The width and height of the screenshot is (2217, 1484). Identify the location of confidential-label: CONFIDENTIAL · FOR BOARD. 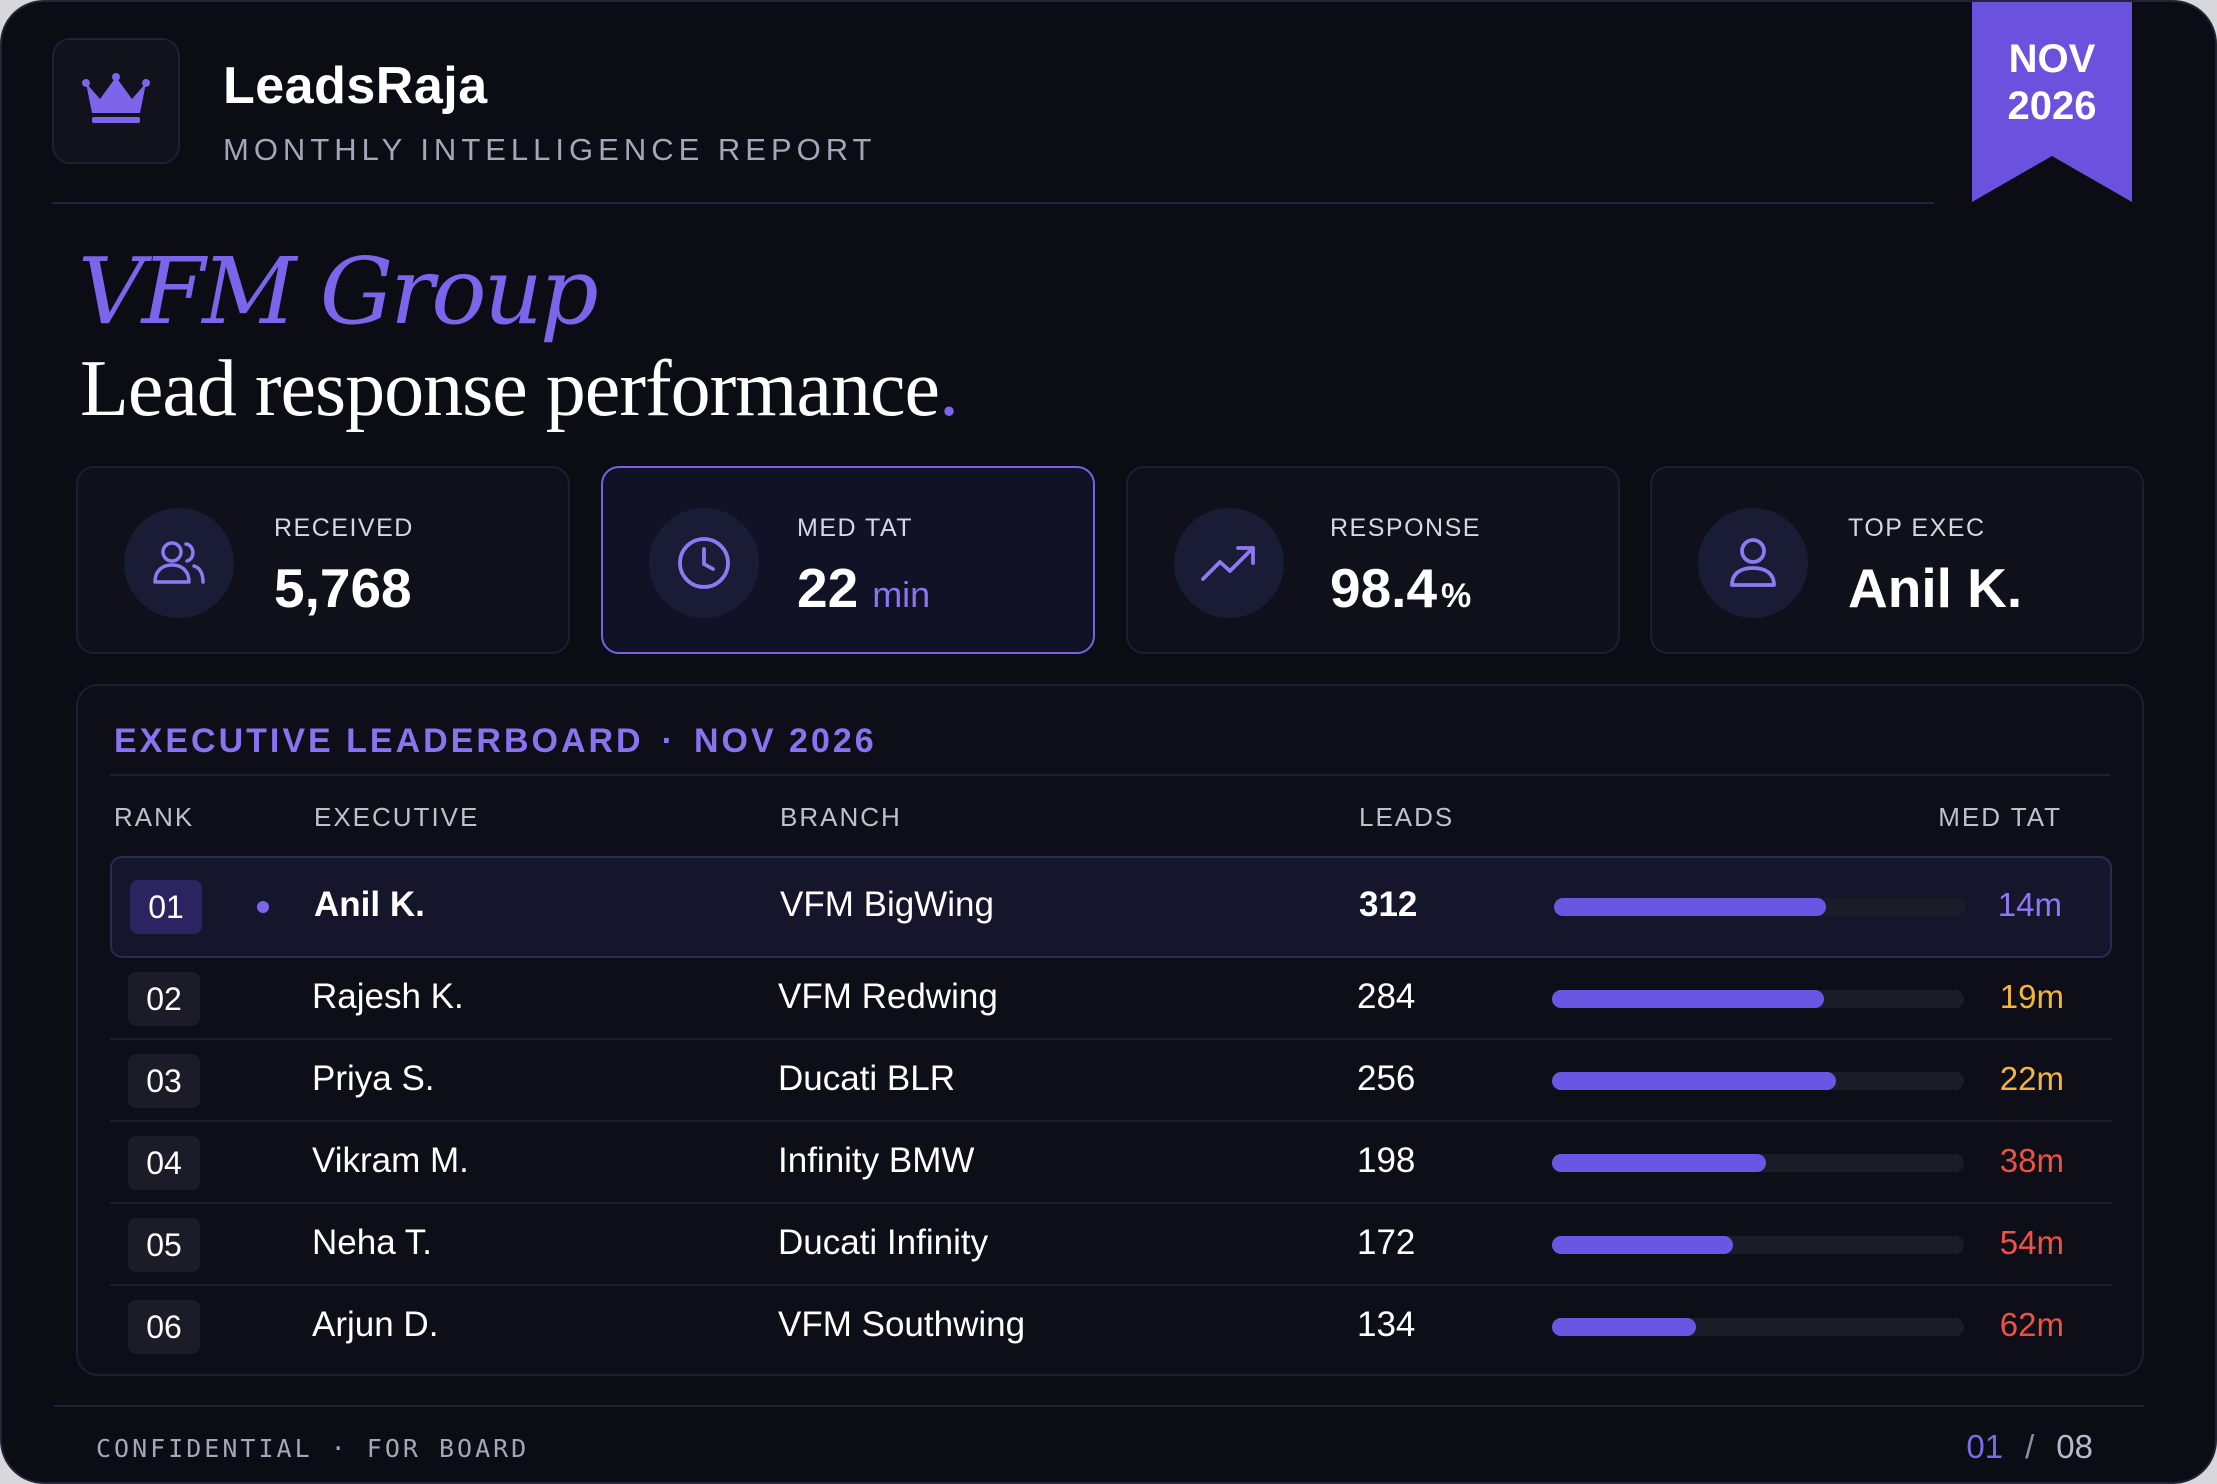
(313, 1448).